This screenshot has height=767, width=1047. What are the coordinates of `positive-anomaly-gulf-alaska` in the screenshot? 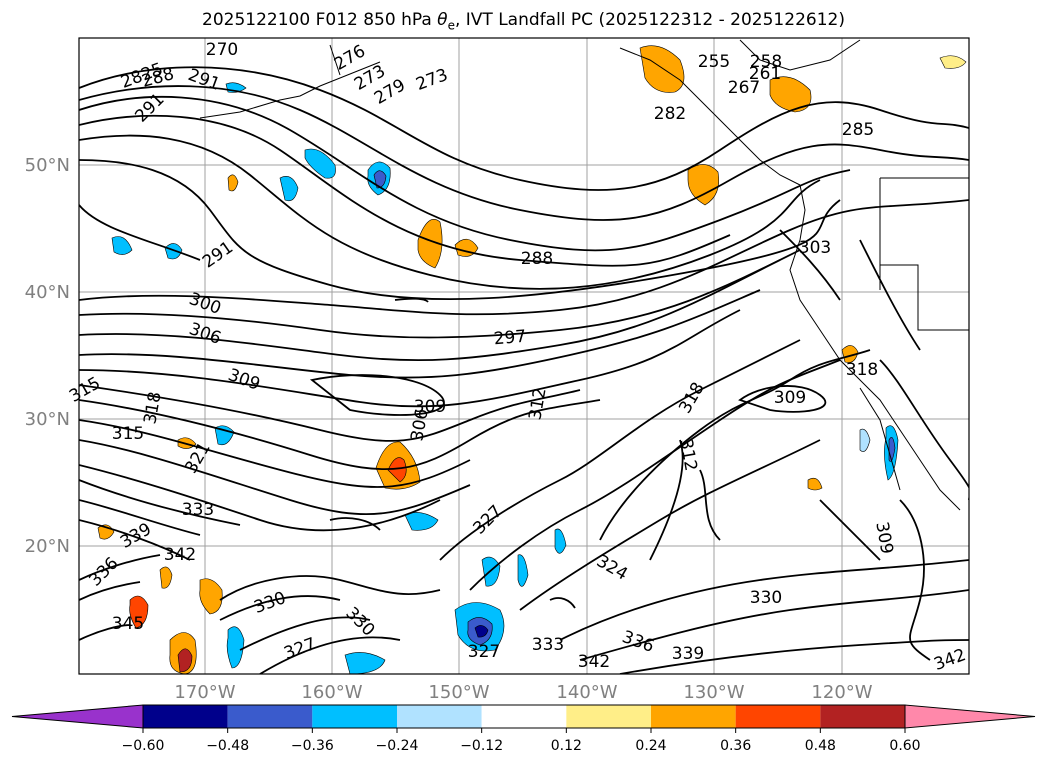 It's located at (662, 69).